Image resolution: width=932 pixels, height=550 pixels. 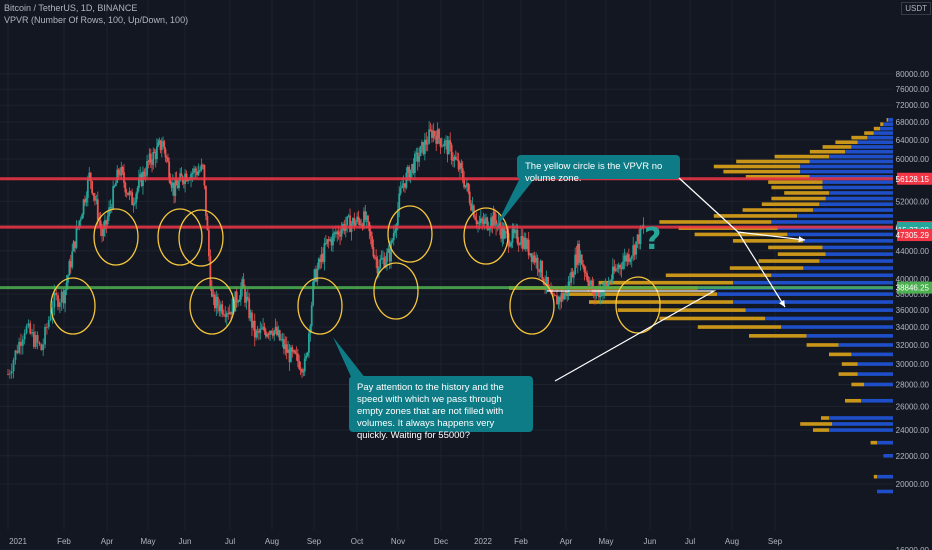 What do you see at coordinates (357, 541) in the screenshot?
I see `x-tick-label: Oct` at bounding box center [357, 541].